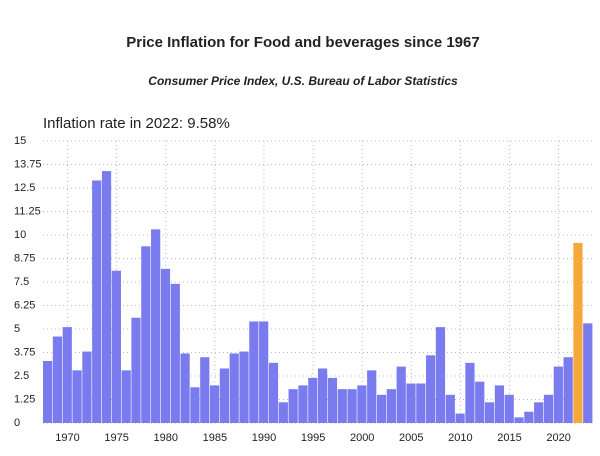 The width and height of the screenshot is (600, 456). Describe the element at coordinates (24, 305) in the screenshot. I see `y-tick-label: 6.25` at that location.